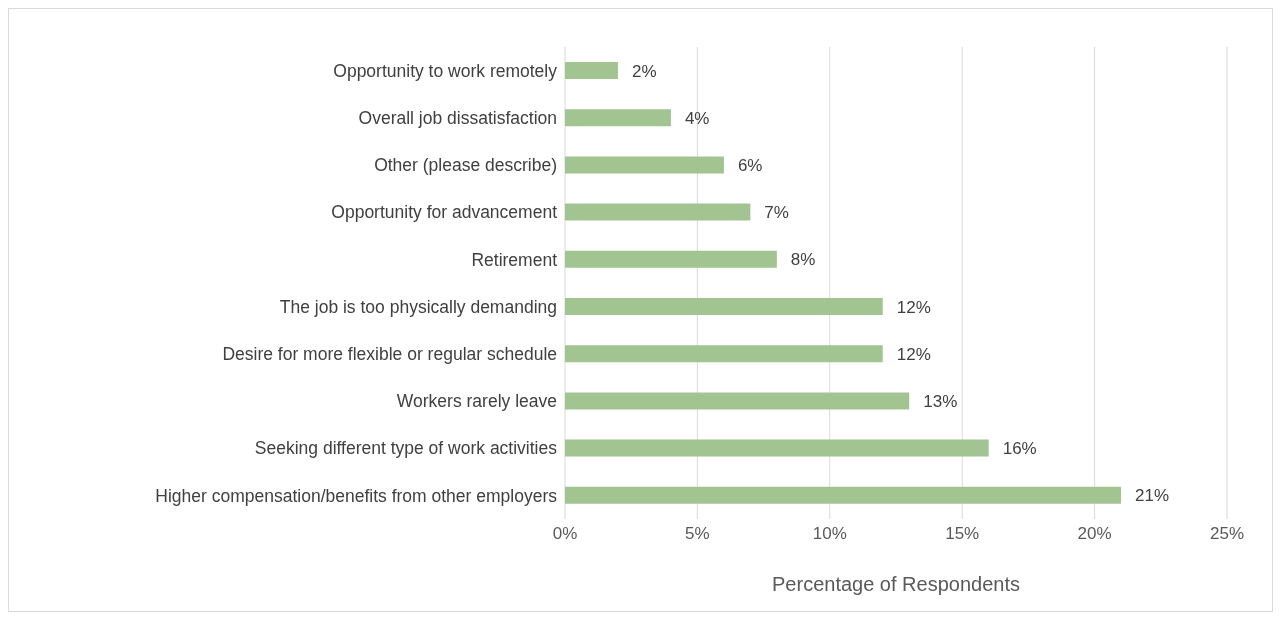  What do you see at coordinates (803, 260) in the screenshot?
I see `data-label: 8%` at bounding box center [803, 260].